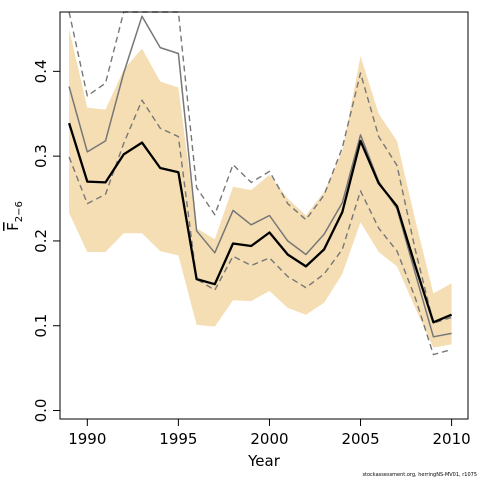 The height and width of the screenshot is (480, 480). Describe the element at coordinates (41, 326) in the screenshot. I see `y-tick-label-1: 0.1` at that location.